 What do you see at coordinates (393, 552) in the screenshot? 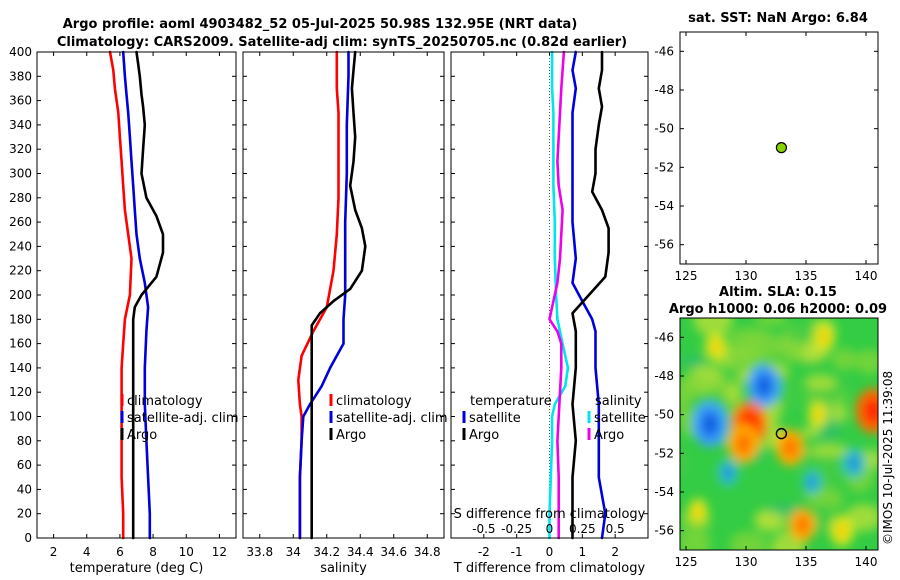
I see `salinity-xtick-label: 34.6` at bounding box center [393, 552].